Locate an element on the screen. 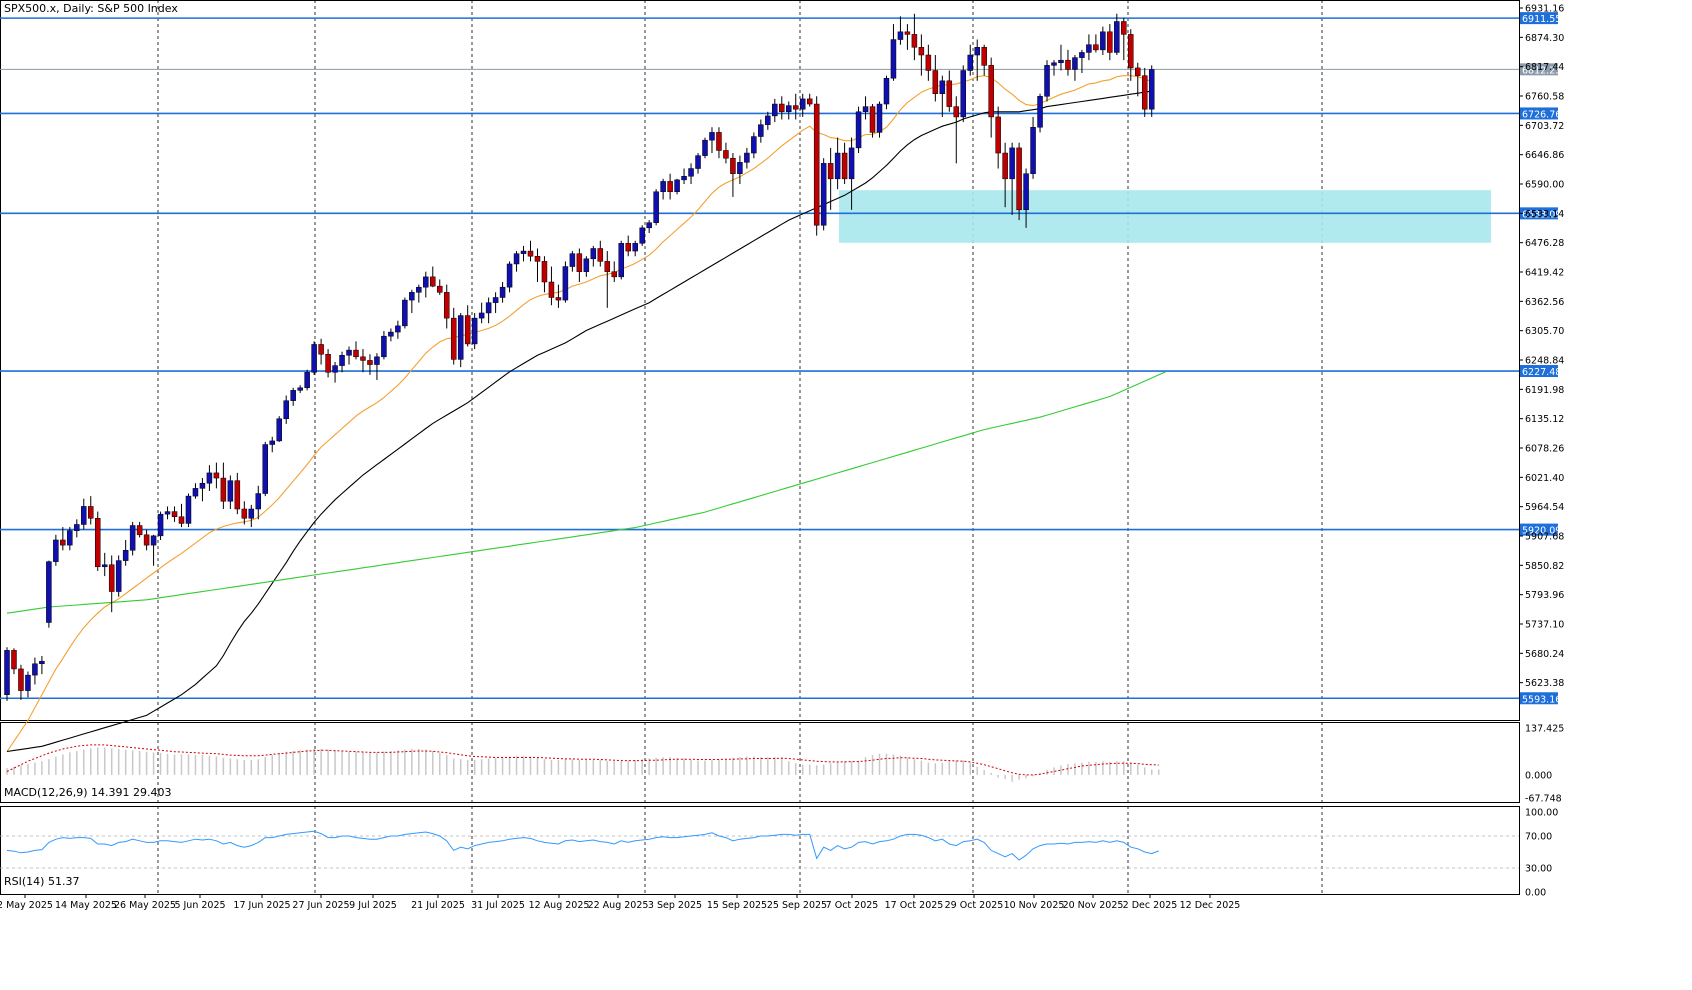 Image resolution: width=1692 pixels, height=990 pixels. price-tick-label: 5793.96 is located at coordinates (1544, 595).